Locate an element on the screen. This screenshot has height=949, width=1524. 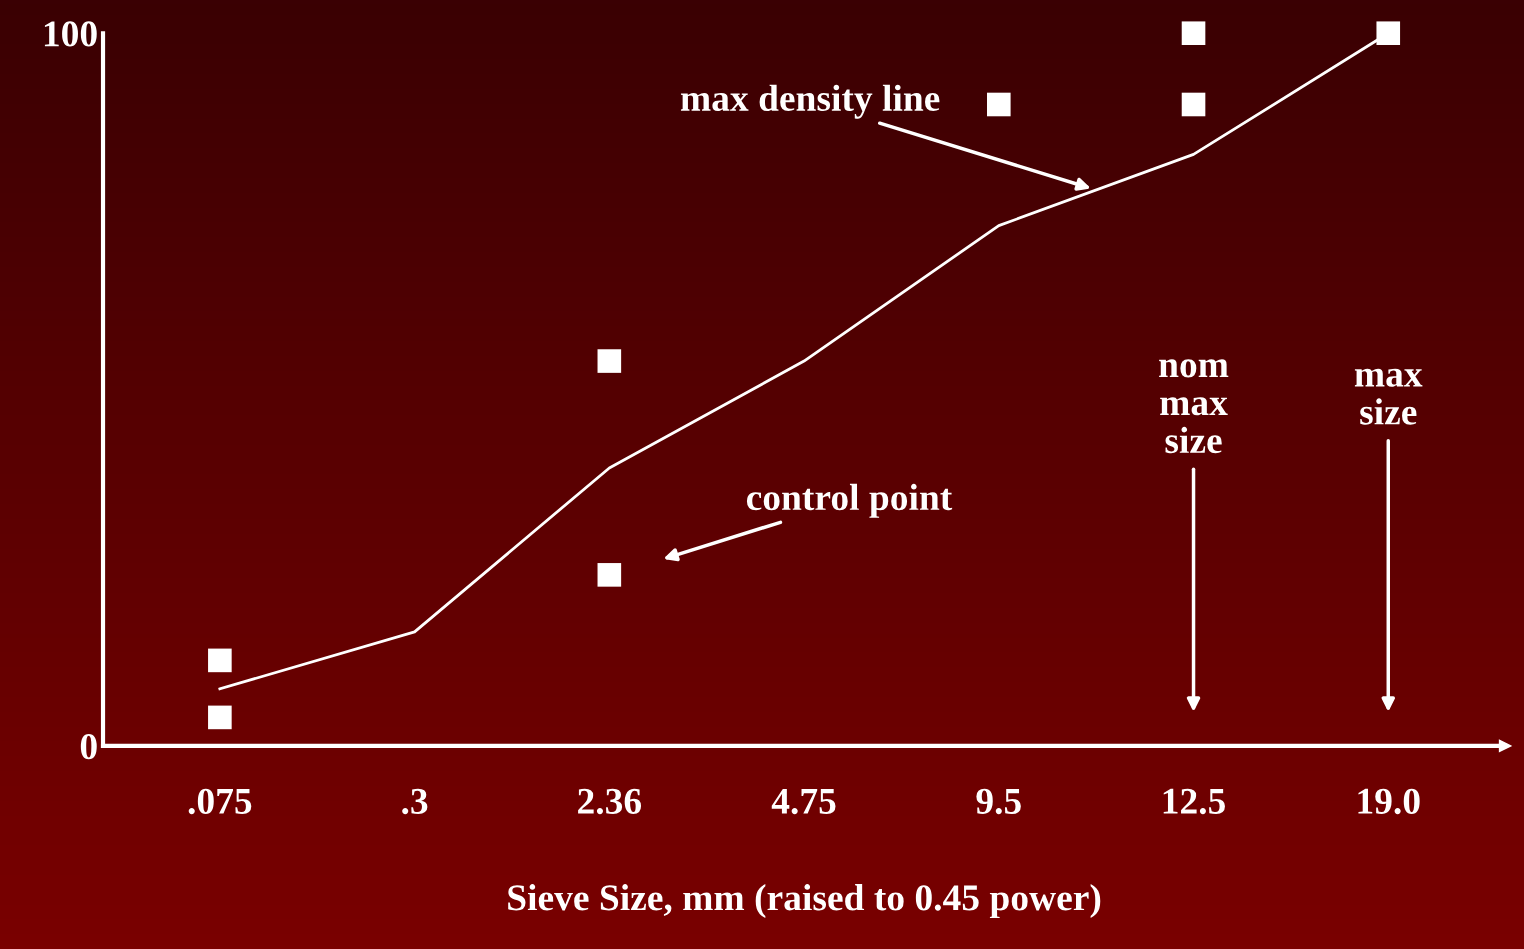
x-axis-title: Sieve Size, mm (raised to 0.45 power) is located at coordinates (804, 901).